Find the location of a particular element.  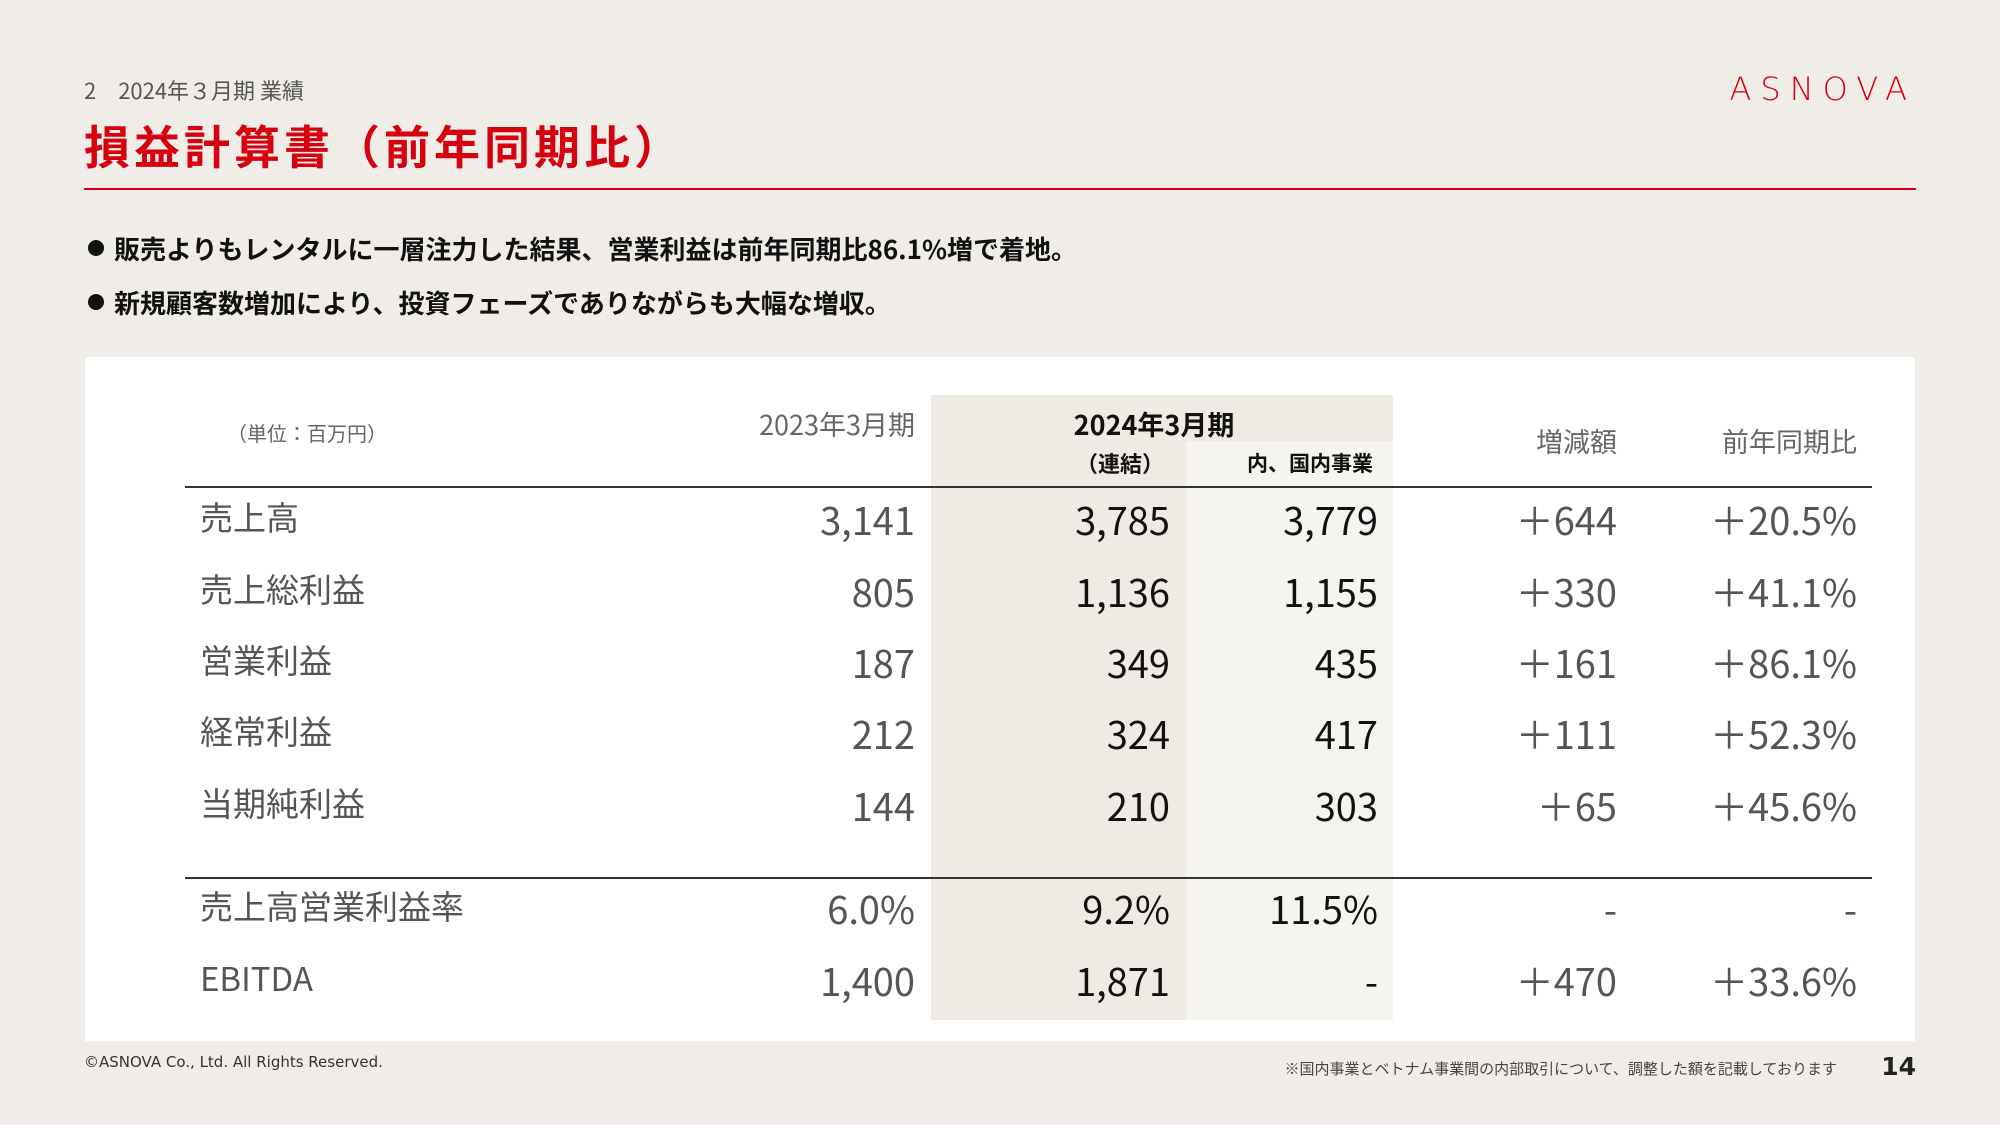

bullet: 新規顧客数増加により、投資フェーズでありながらも大幅な増収。 is located at coordinates (489, 302).